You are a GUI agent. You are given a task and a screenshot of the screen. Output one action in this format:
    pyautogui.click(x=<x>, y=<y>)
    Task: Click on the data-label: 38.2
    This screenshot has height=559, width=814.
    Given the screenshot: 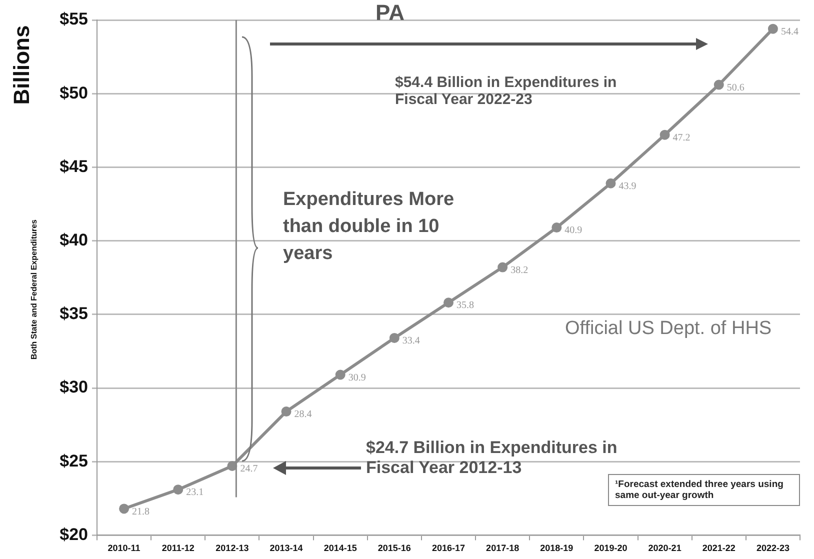 What is the action you would take?
    pyautogui.click(x=519, y=270)
    